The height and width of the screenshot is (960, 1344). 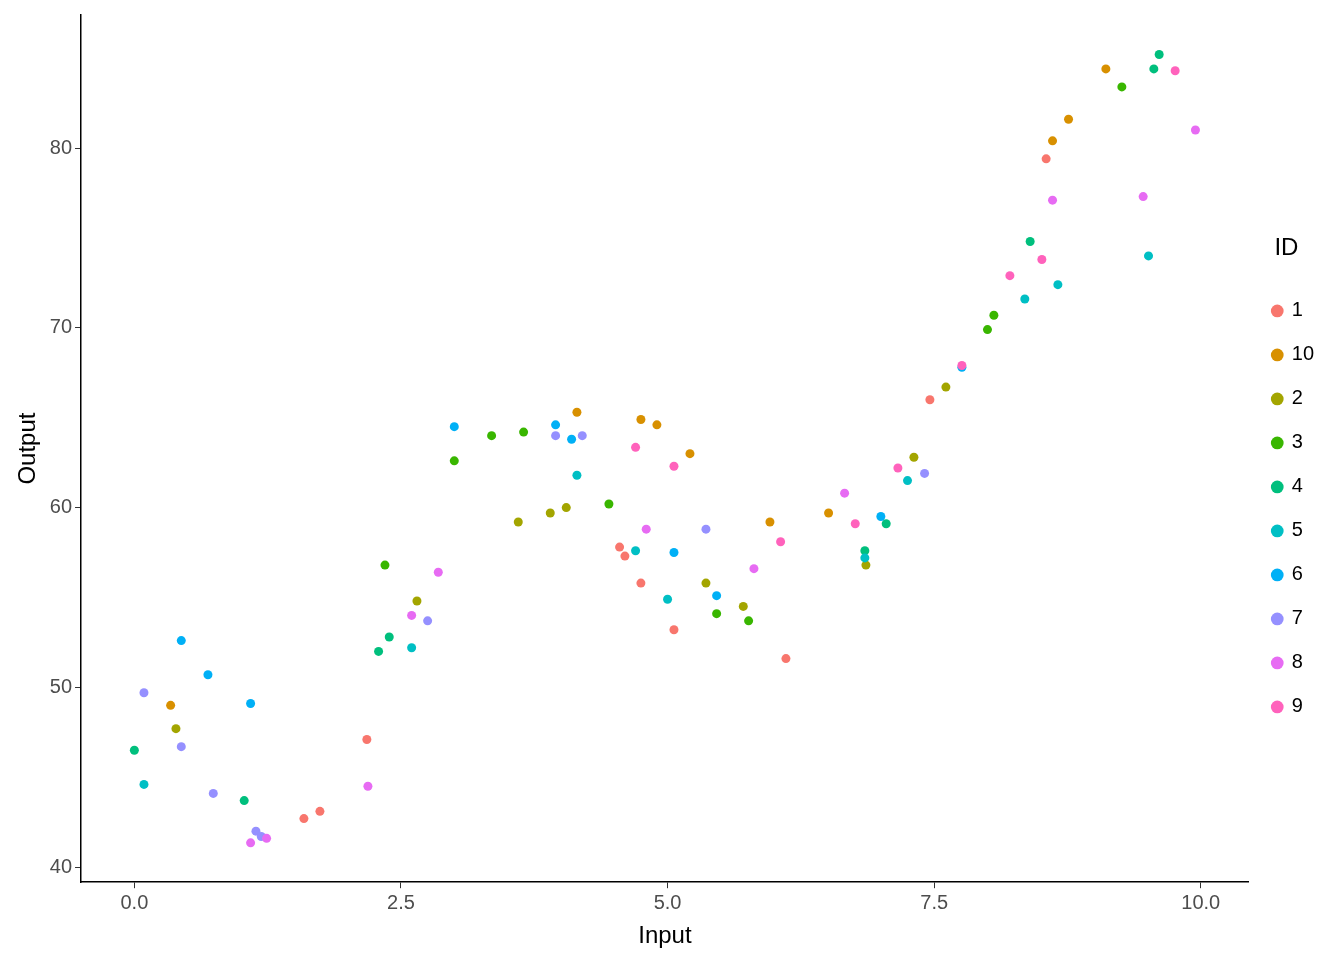 What do you see at coordinates (1297, 397) in the screenshot?
I see `legend-label: 2` at bounding box center [1297, 397].